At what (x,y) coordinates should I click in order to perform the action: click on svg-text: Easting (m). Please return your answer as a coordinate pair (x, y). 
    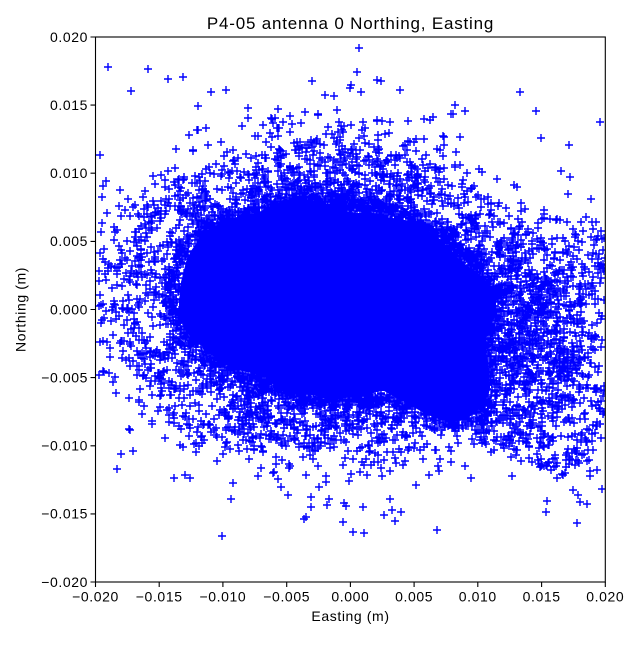
    Looking at the image, I should click on (350, 616).